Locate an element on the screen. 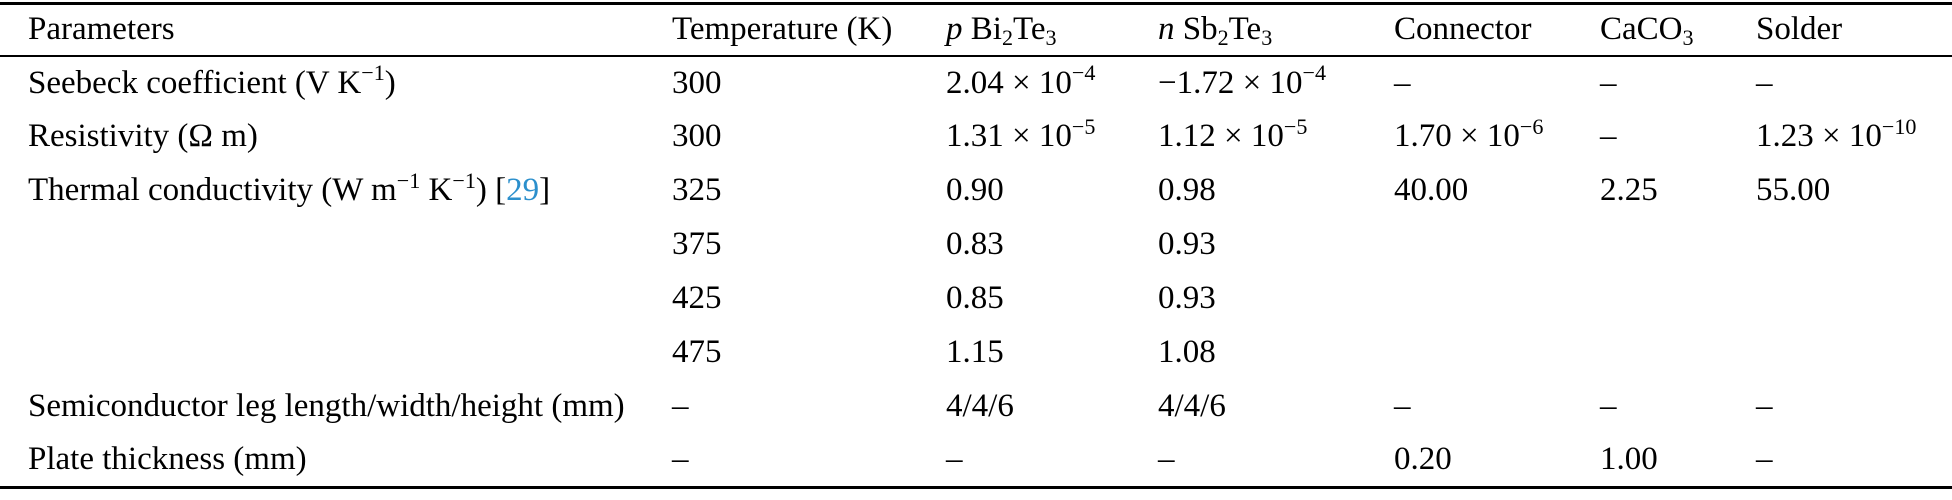  cell-p-bi2te3-row-0: 2.04 × 10⁻⁴ is located at coordinates (1021, 80).